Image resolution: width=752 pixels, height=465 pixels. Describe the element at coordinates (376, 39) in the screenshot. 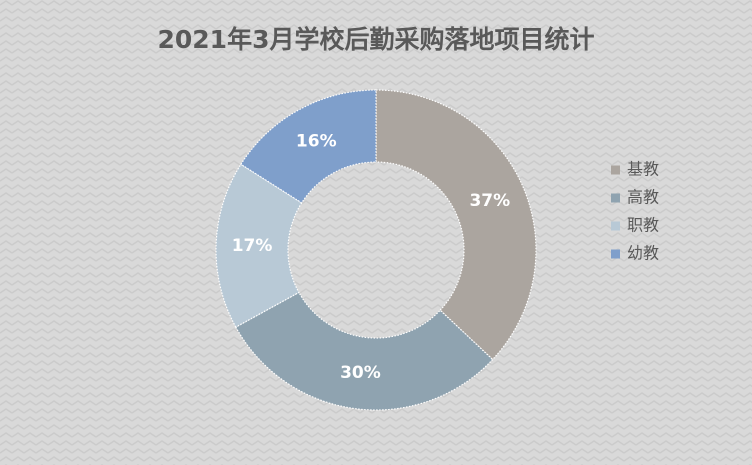

I see `chart-title: 2021年3月学校后勤采购落地项目统计` at that location.